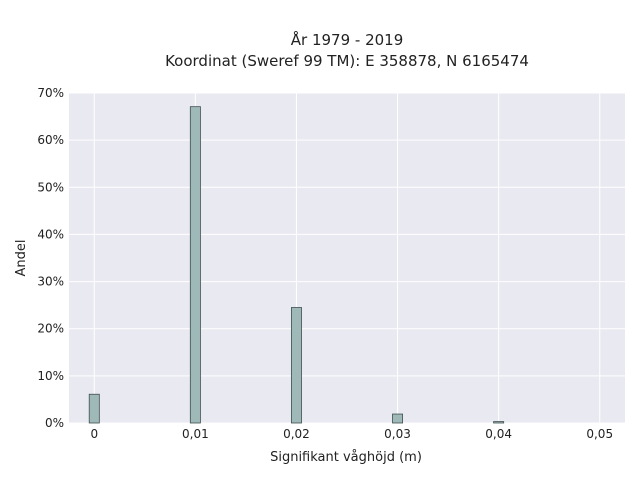 The image size is (640, 480). I want to click on x-tick-label: 0, so click(94, 434).